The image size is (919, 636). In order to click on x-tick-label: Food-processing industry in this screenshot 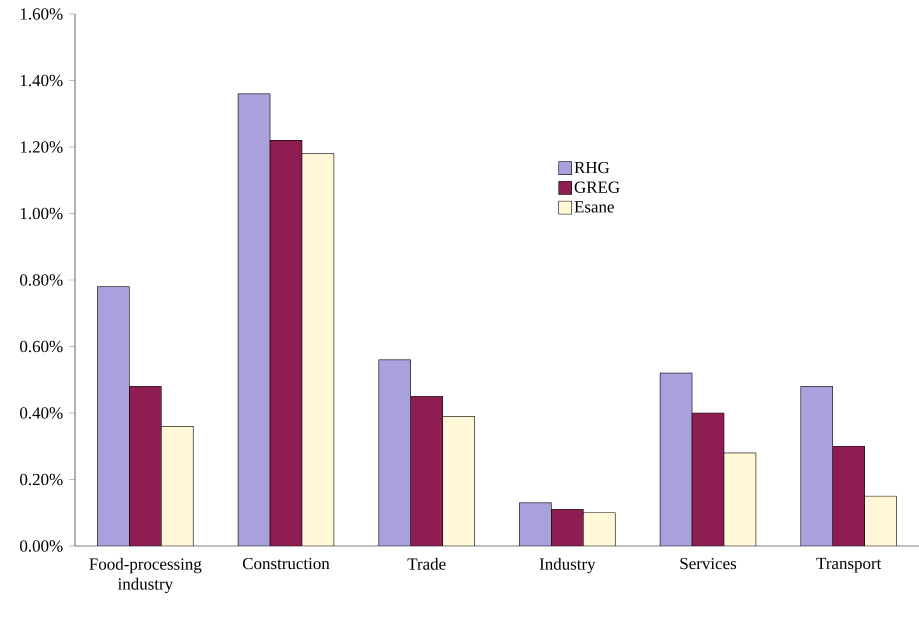, I will do `click(145, 576)`.